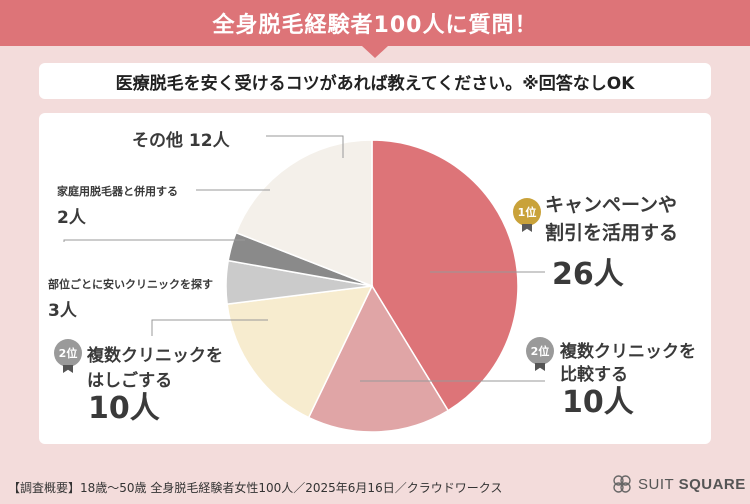 This screenshot has width=750, height=504. I want to click on label-other: その他 12人, so click(181, 141).